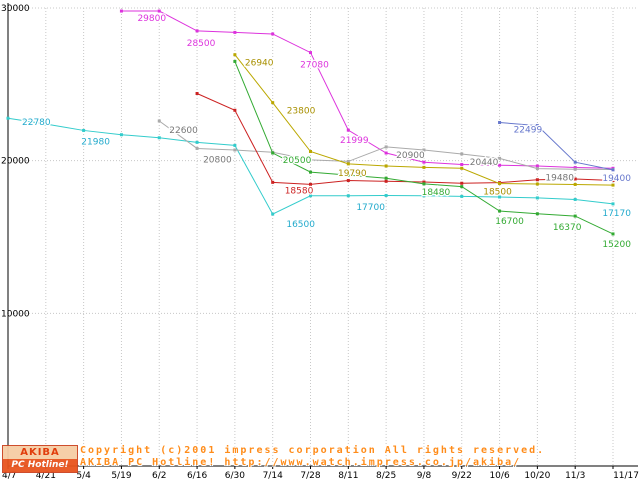 This screenshot has width=640, height=480. I want to click on svg-text: 6/2, so click(159, 475).